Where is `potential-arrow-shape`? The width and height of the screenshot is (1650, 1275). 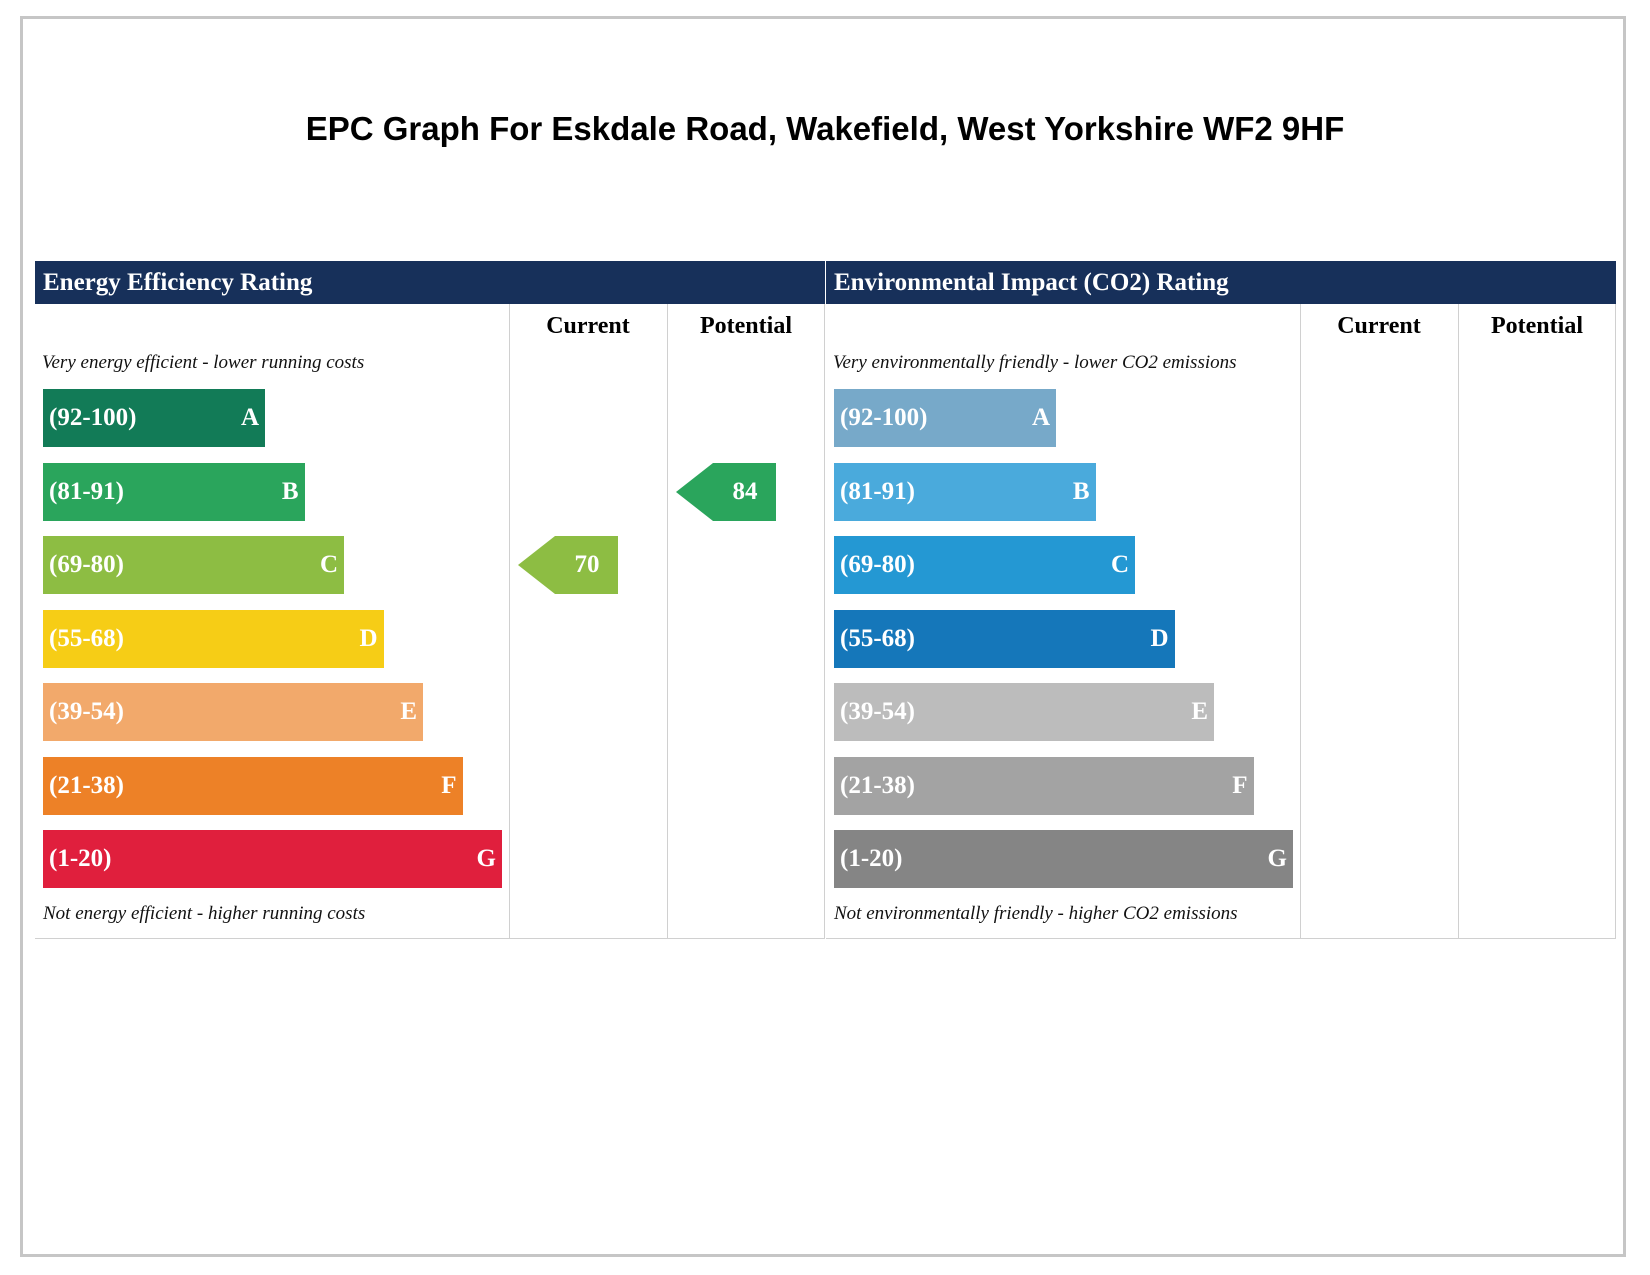 potential-arrow-shape is located at coordinates (726, 491).